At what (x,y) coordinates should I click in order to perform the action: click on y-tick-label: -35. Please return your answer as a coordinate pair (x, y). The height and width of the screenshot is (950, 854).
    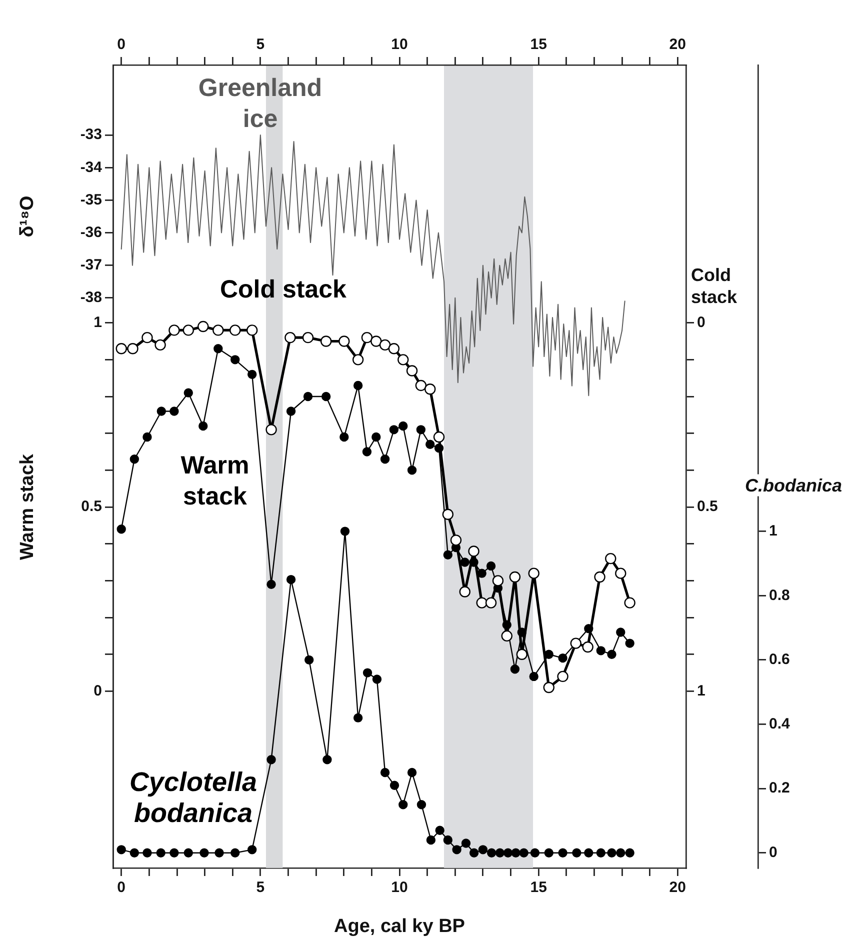
    Looking at the image, I should click on (91, 199).